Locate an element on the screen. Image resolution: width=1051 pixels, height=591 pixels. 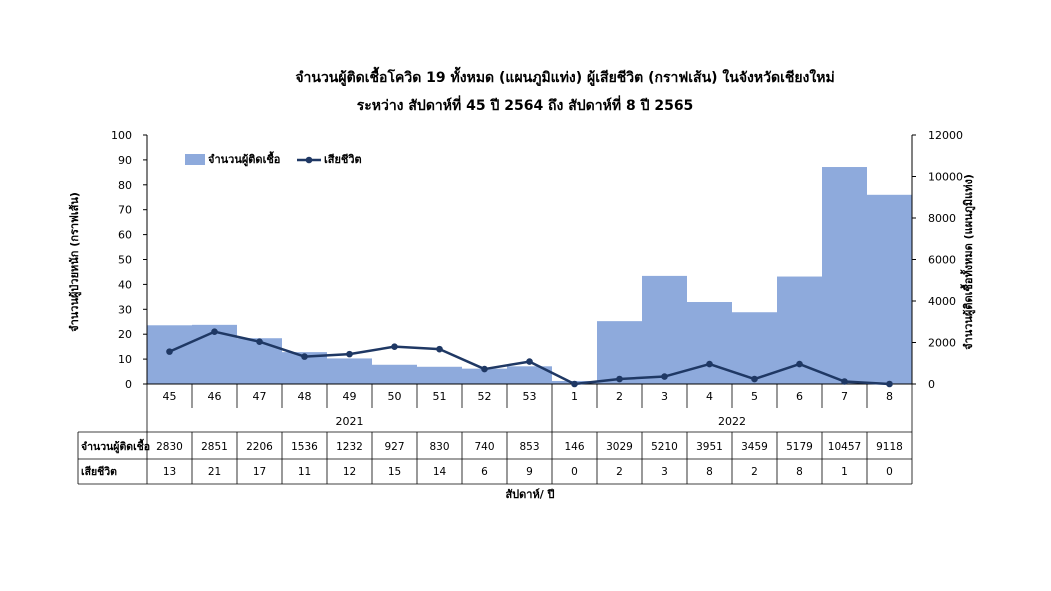
table-cell-deaths: 15 is located at coordinates (394, 472).